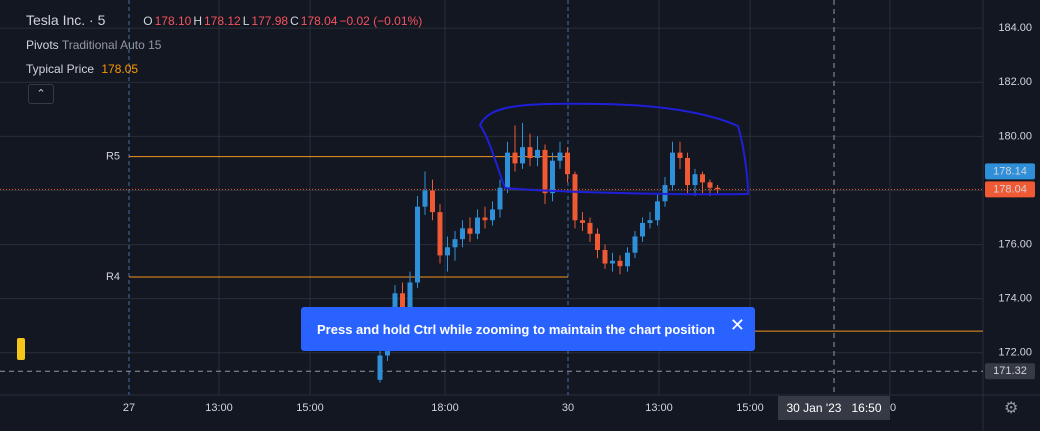  What do you see at coordinates (568, 408) in the screenshot?
I see `x-tick-label: 30` at bounding box center [568, 408].